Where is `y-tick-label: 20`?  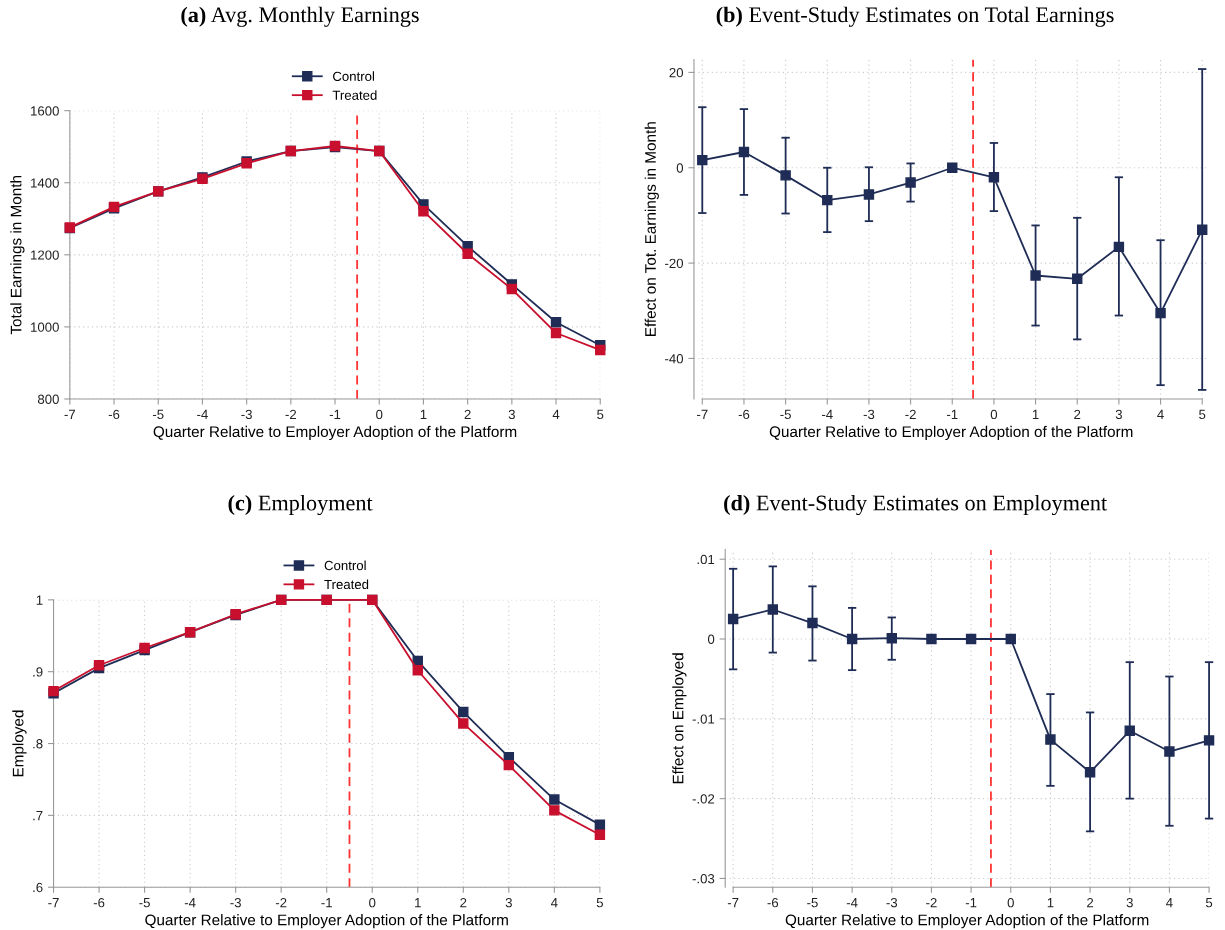
y-tick-label: 20 is located at coordinates (676, 72).